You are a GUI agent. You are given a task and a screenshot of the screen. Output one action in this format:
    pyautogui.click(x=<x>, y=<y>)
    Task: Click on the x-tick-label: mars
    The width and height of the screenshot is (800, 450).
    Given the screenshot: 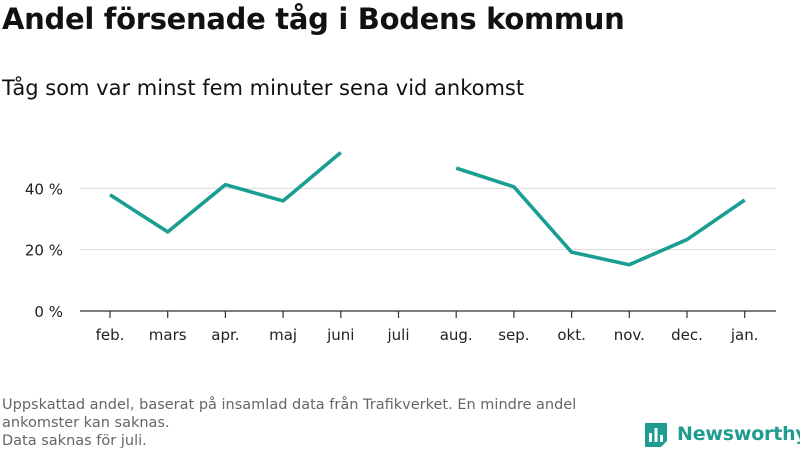 What is the action you would take?
    pyautogui.click(x=168, y=335)
    